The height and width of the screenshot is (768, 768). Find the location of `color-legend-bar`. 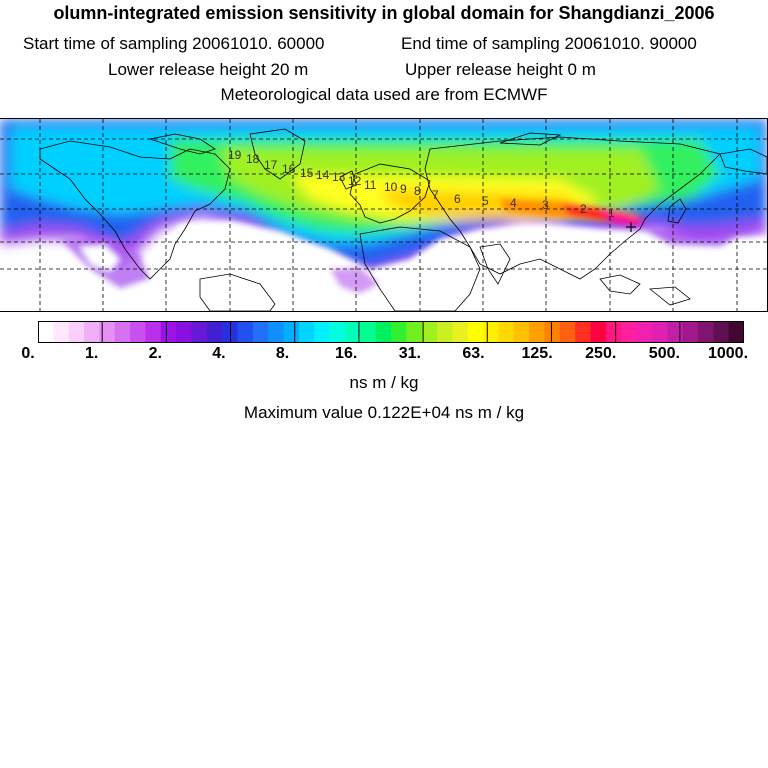

color-legend-bar is located at coordinates (391, 332).